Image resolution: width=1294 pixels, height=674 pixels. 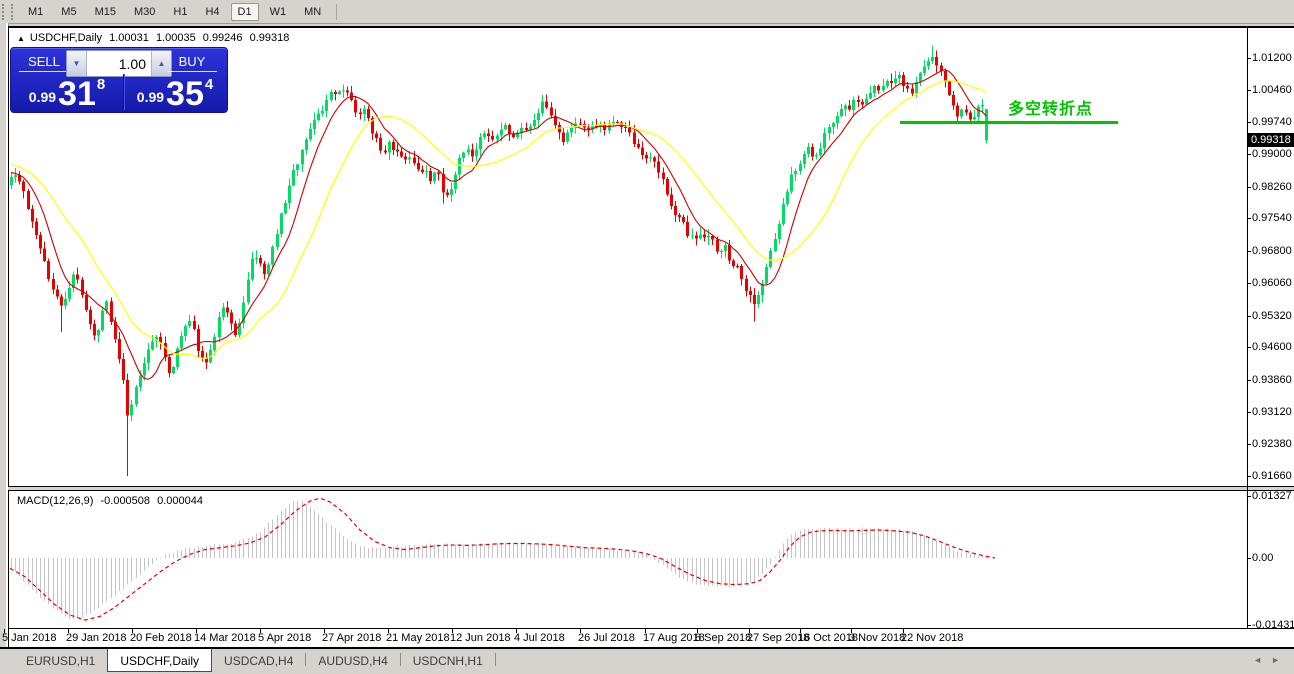 I want to click on date-axis-label: 21 May 2018, so click(x=418, y=638).